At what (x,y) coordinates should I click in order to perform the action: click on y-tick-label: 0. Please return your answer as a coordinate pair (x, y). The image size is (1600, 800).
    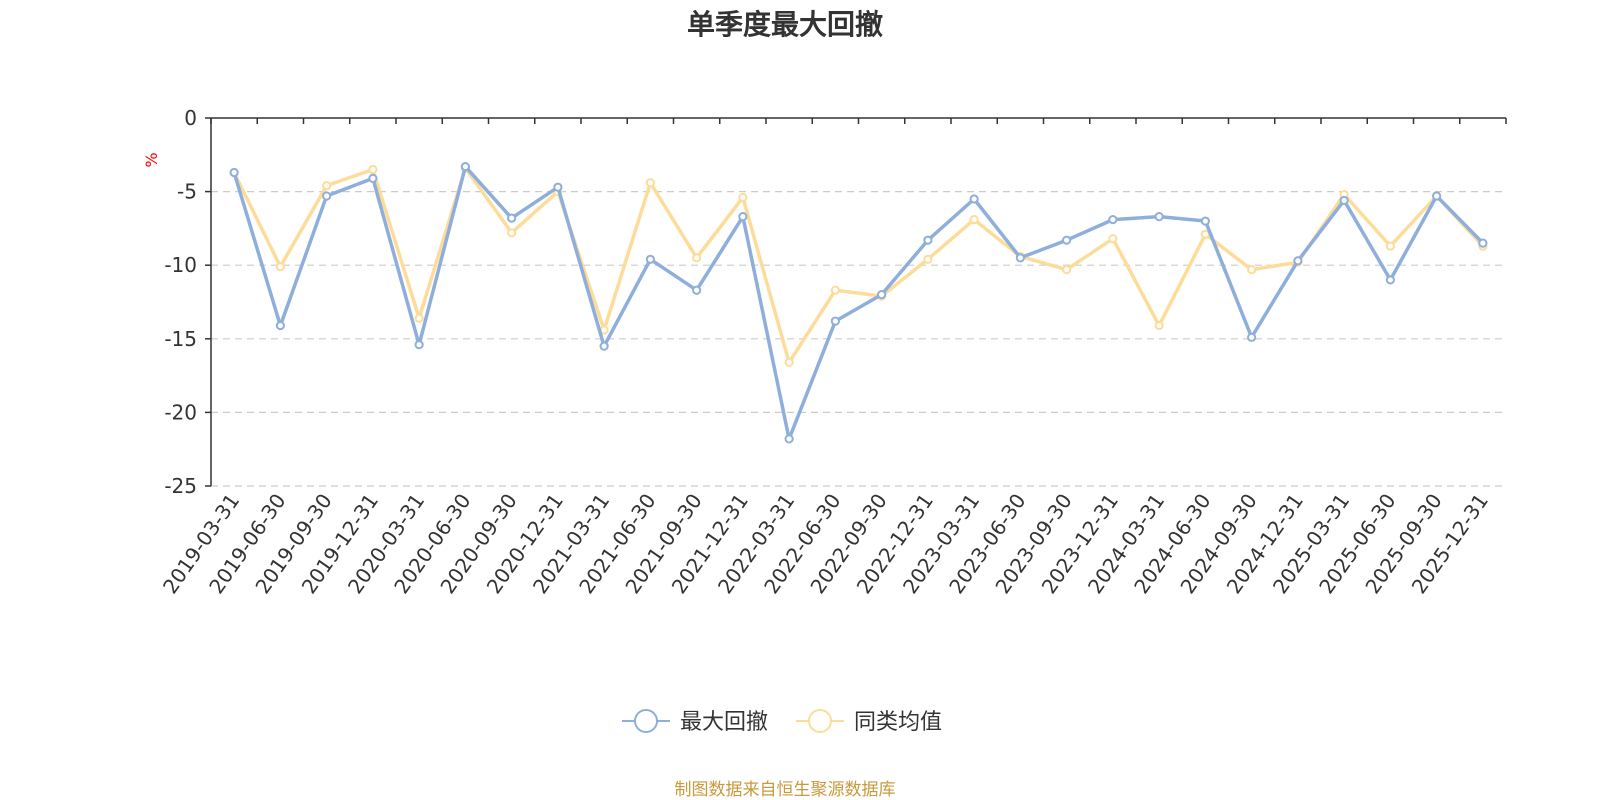
    Looking at the image, I should click on (190, 118).